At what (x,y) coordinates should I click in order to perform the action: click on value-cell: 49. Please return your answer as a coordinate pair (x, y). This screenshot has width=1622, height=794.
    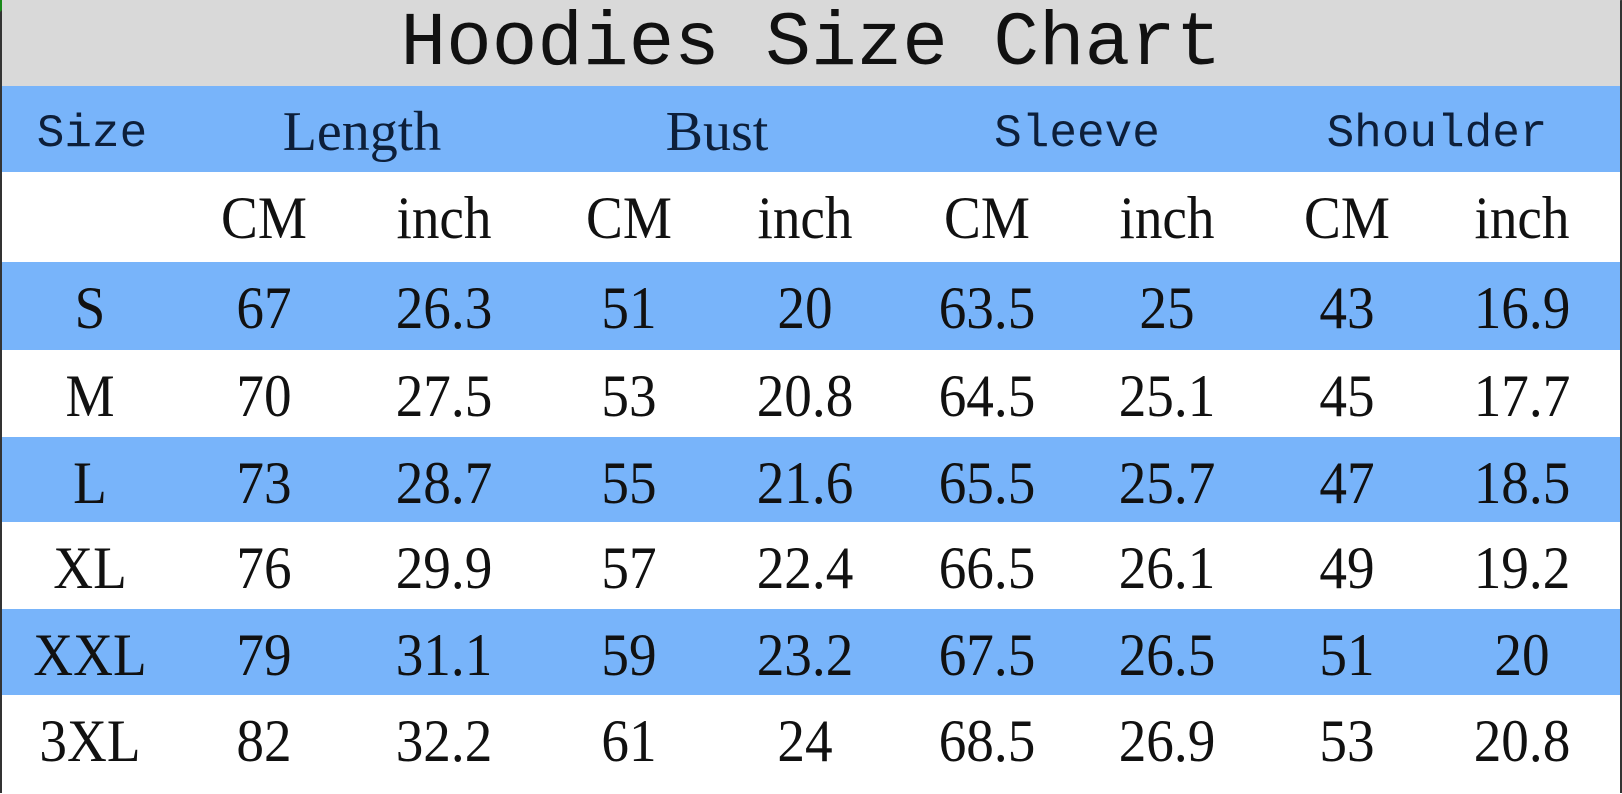
    Looking at the image, I should click on (1347, 568).